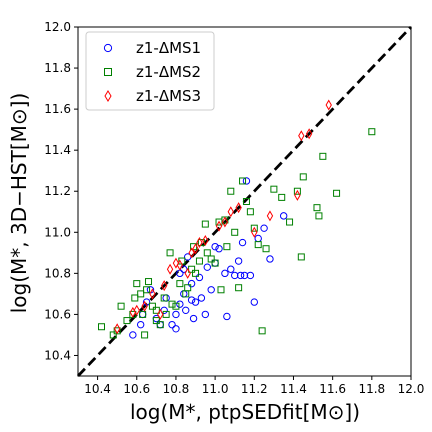  What do you see at coordinates (57, 150) in the screenshot?
I see `y-tick-label: 11.4` at bounding box center [57, 150].